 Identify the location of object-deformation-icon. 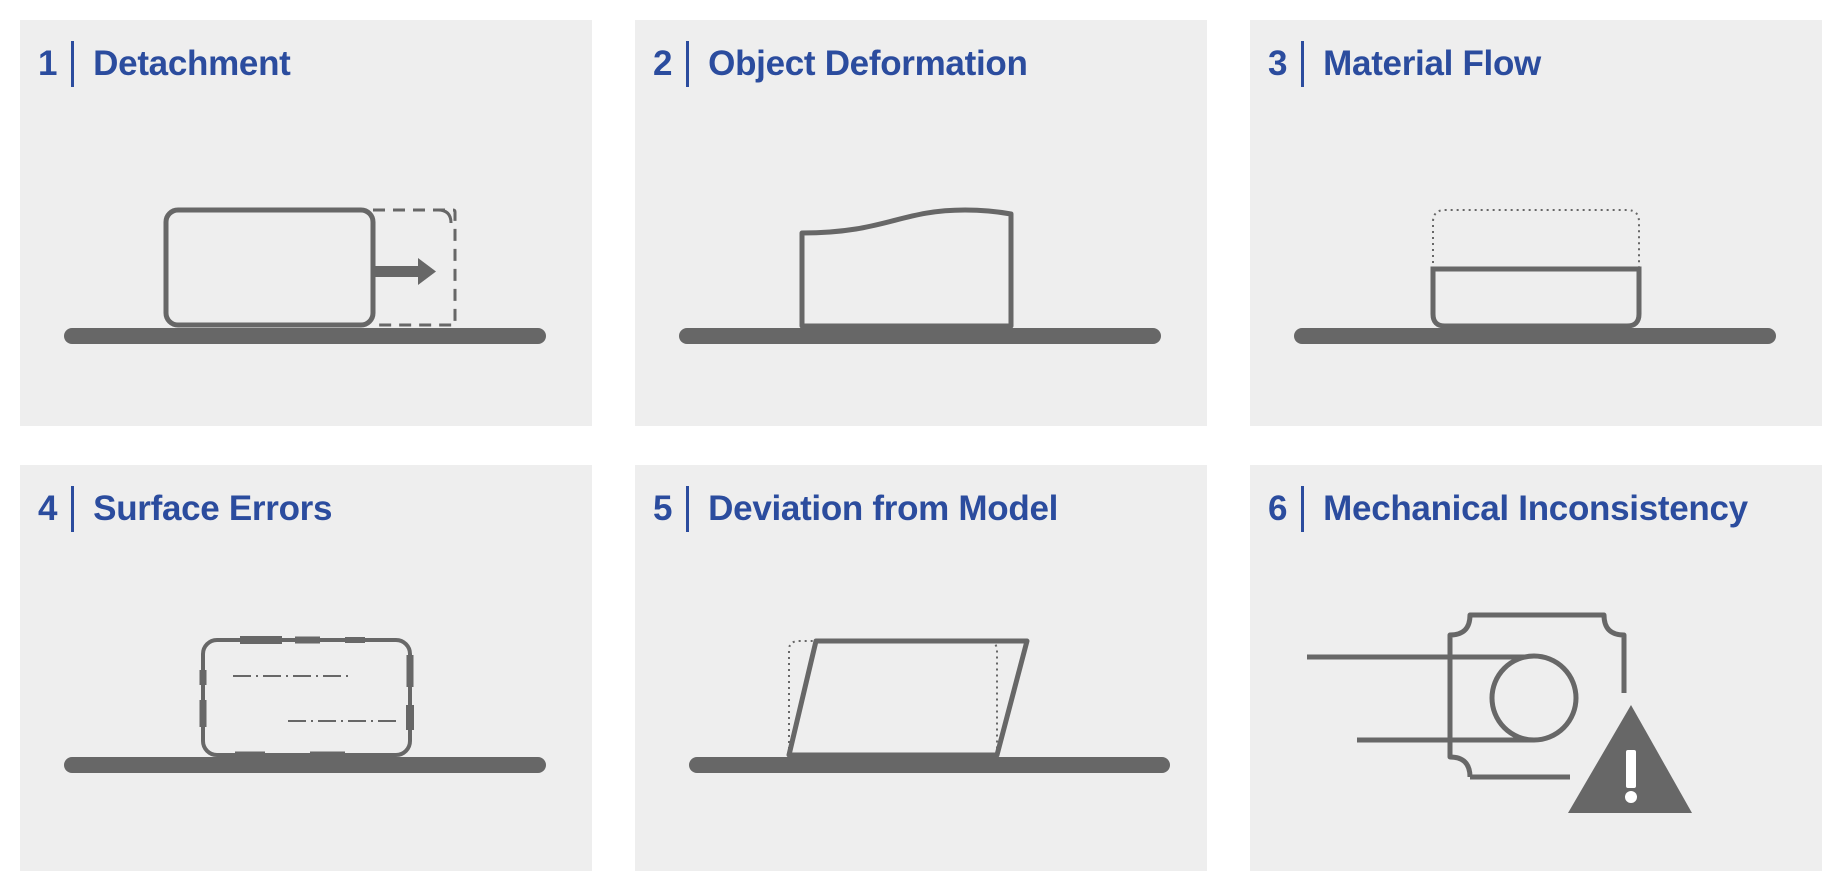
(920, 275).